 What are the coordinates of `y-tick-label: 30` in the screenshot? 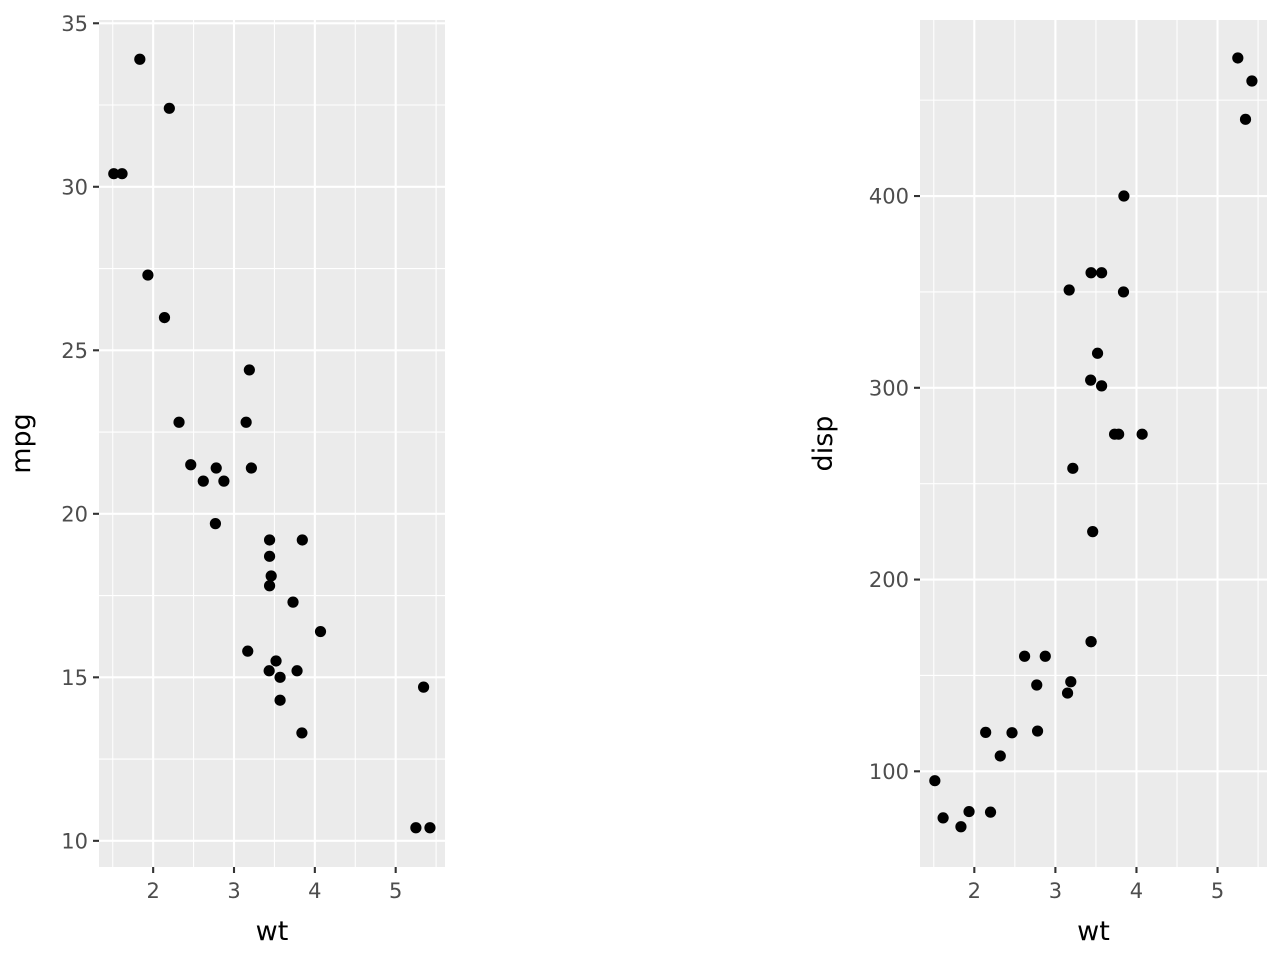 It's located at (74, 187).